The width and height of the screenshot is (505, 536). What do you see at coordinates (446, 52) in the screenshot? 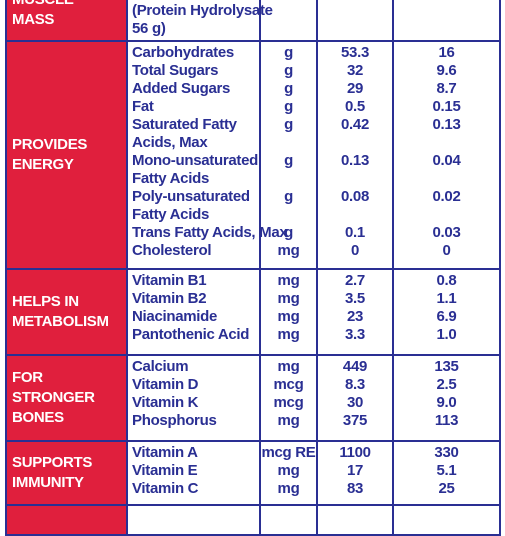
I see `value-per-serving: 16` at bounding box center [446, 52].